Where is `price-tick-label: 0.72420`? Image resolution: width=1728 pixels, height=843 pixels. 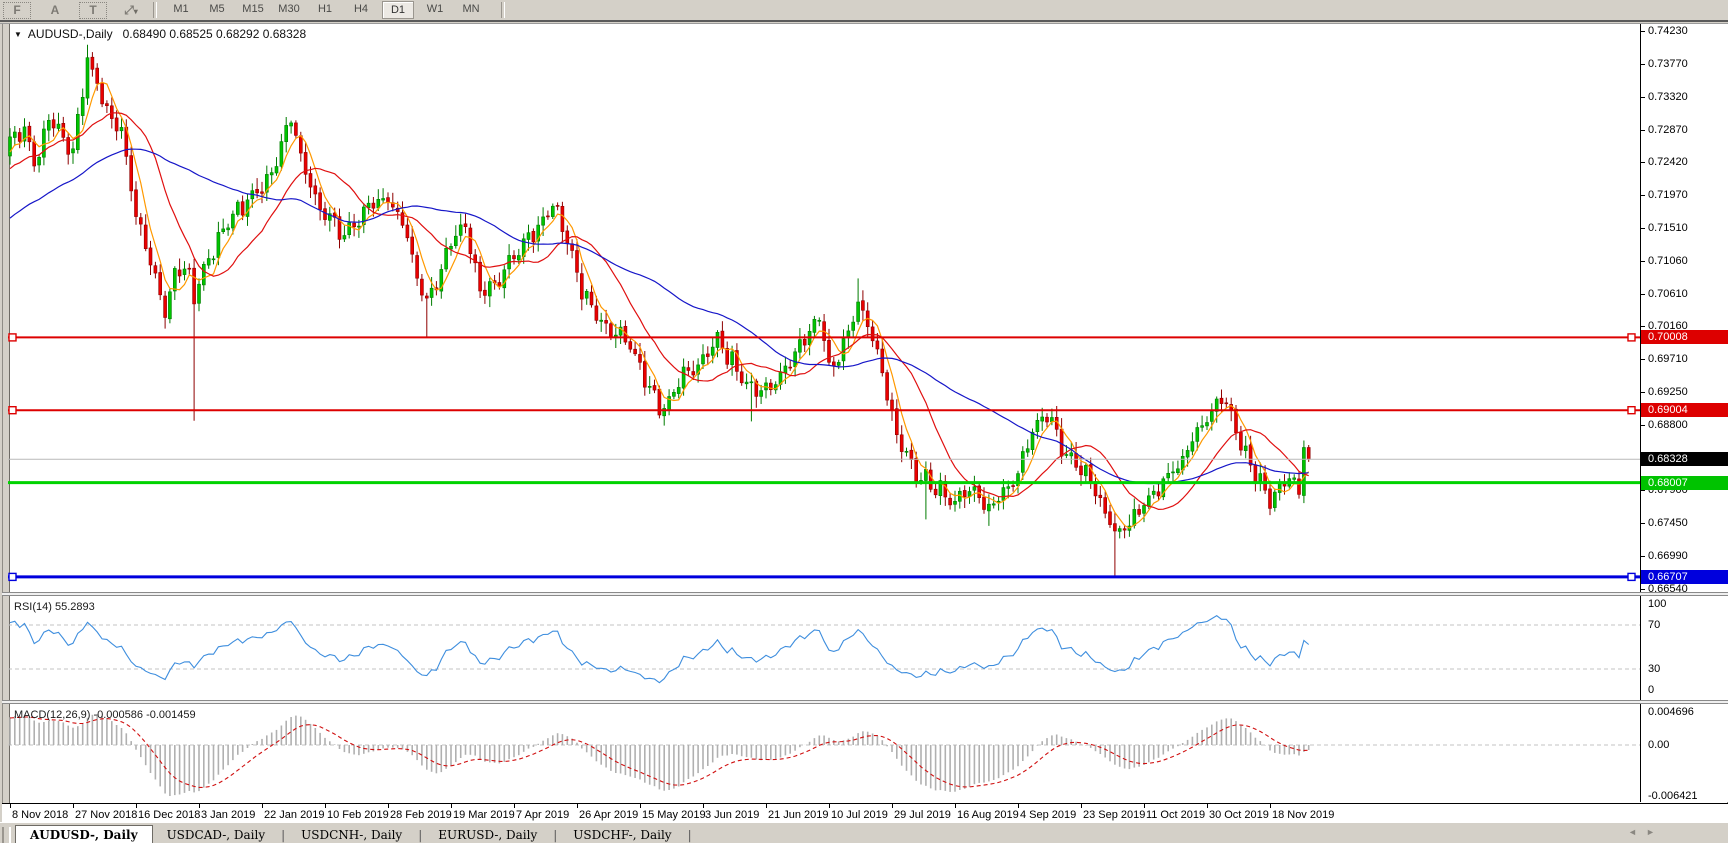 price-tick-label: 0.72420 is located at coordinates (1668, 162).